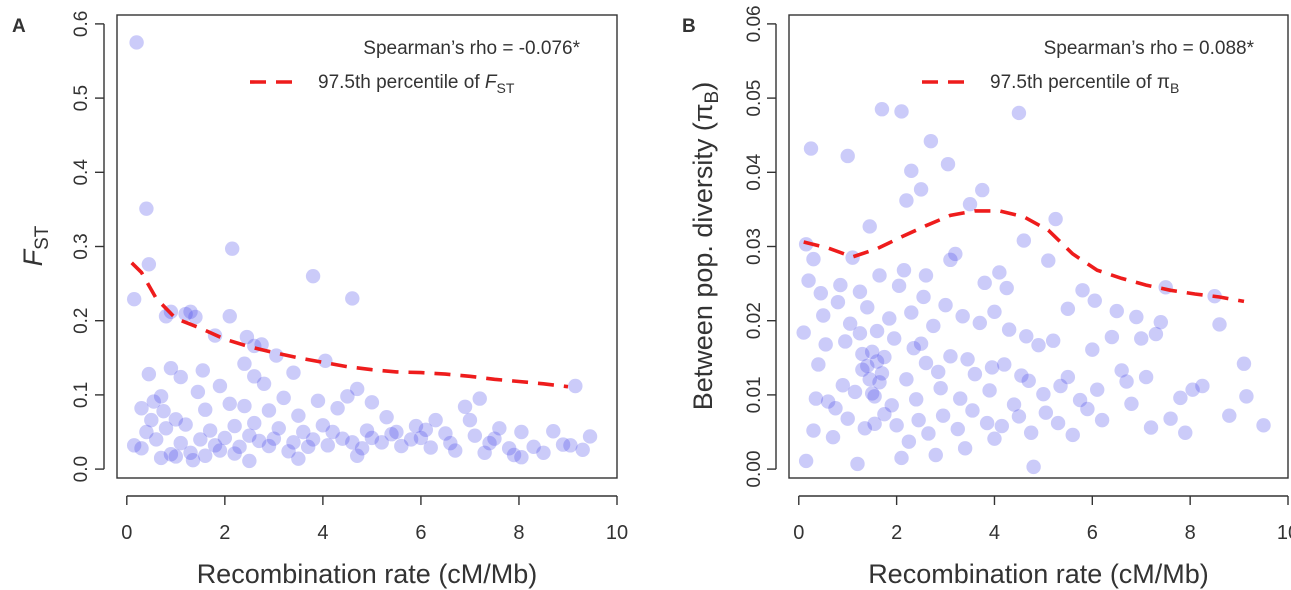 The width and height of the screenshot is (1291, 590). Describe the element at coordinates (471, 48) in the screenshot. I see `spearman-annotation: Spearman’s rho = -0.076*` at that location.